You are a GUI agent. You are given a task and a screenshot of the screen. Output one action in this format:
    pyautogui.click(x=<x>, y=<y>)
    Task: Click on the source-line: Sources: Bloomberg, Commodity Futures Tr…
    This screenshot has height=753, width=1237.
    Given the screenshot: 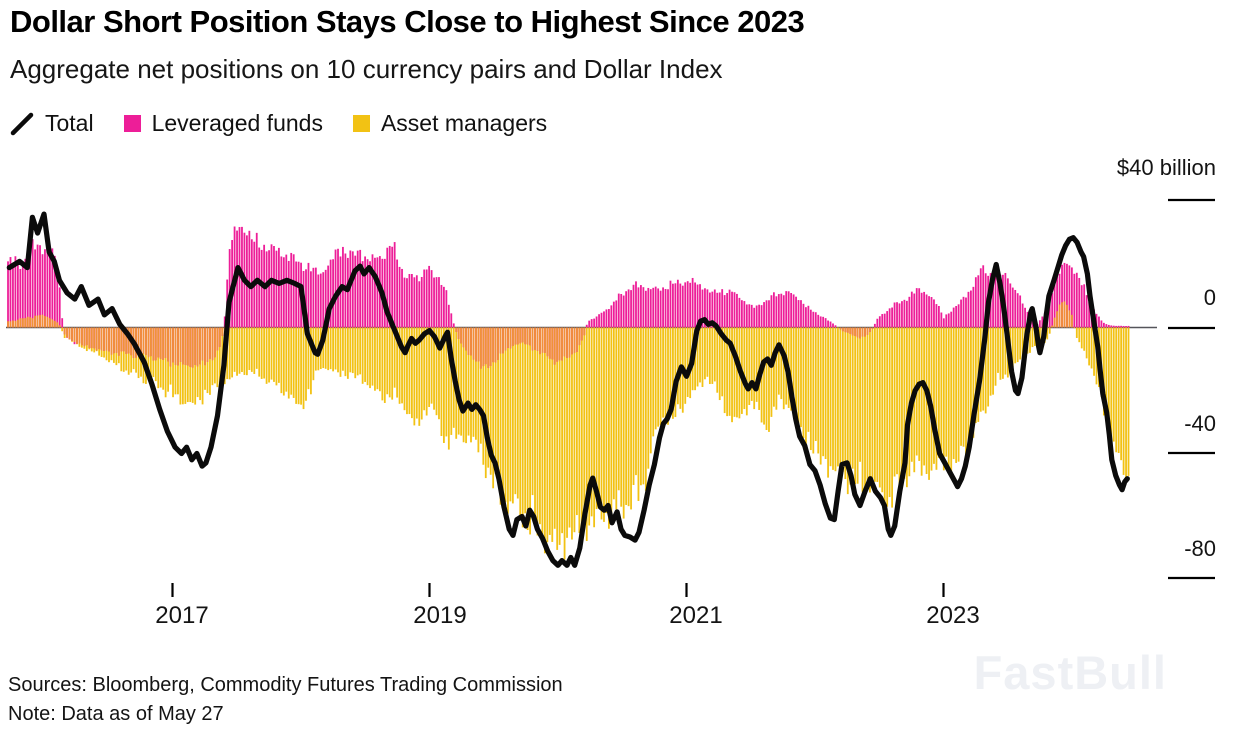 What is the action you would take?
    pyautogui.click(x=285, y=685)
    